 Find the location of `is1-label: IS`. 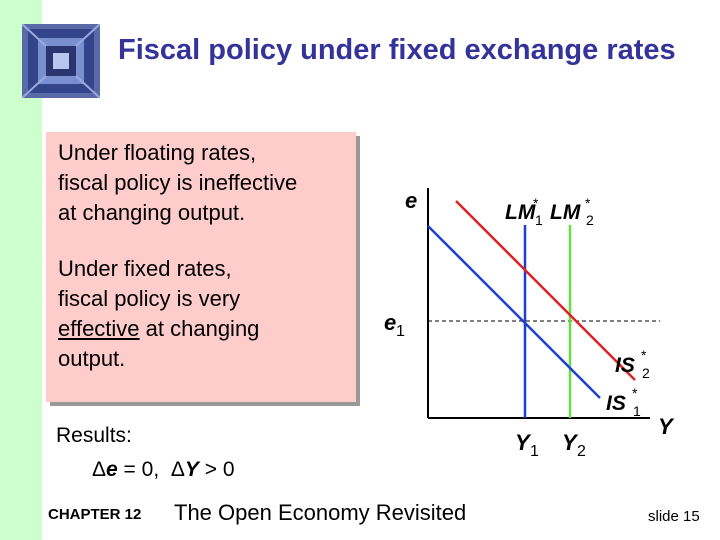

is1-label: IS is located at coordinates (616, 403).